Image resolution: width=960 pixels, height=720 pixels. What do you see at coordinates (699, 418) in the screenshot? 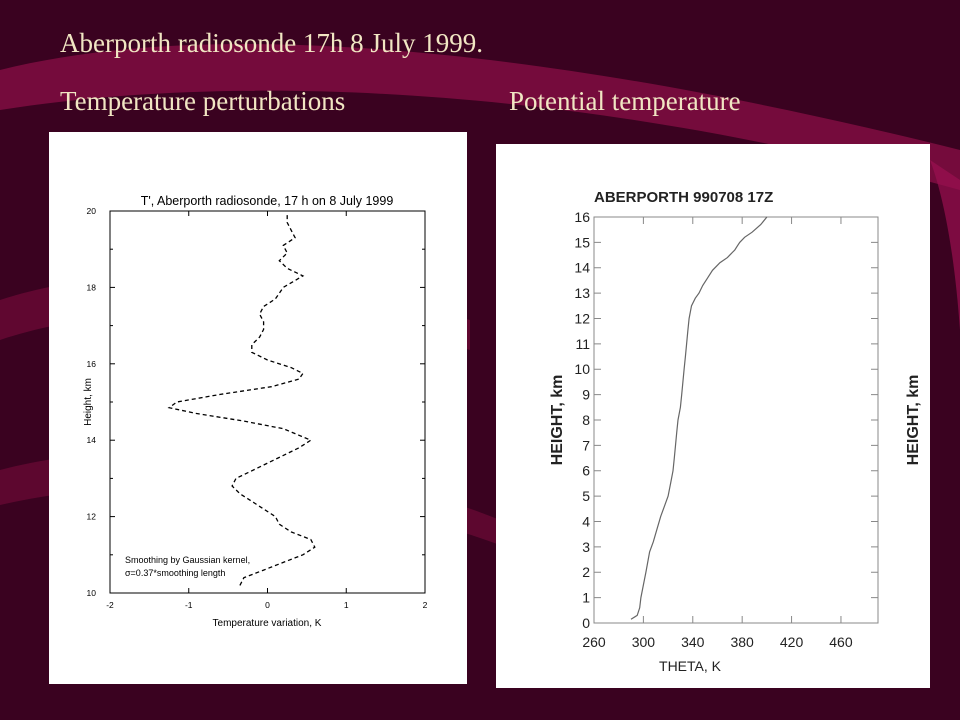
I see `chart2-series-line` at bounding box center [699, 418].